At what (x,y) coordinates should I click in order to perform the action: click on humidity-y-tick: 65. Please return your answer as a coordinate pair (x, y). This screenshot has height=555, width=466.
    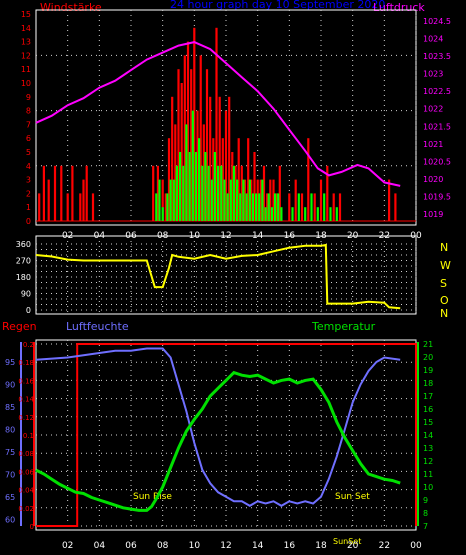
    Looking at the image, I should click on (10, 497).